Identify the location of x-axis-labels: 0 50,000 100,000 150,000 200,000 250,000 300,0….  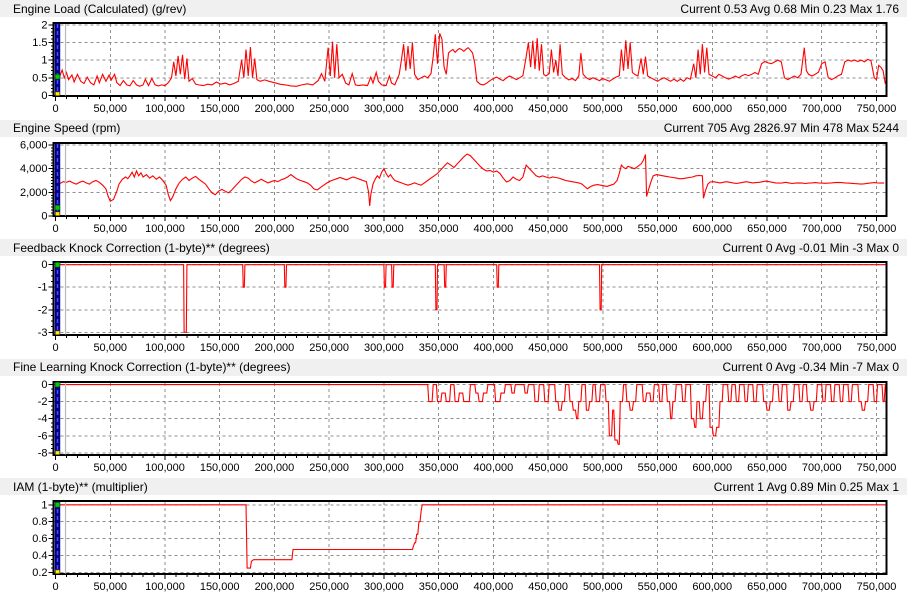
(474, 109).